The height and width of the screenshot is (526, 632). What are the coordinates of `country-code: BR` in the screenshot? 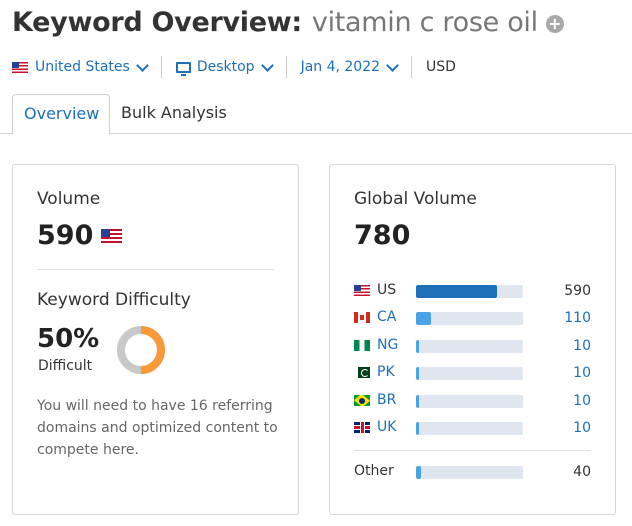 It's located at (387, 400).